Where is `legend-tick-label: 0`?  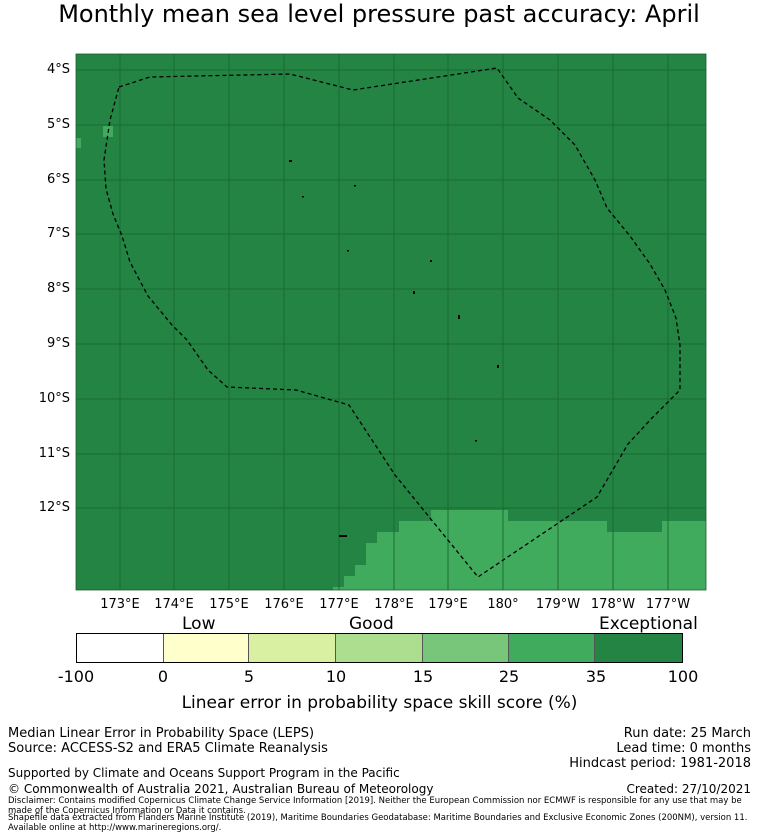 legend-tick-label: 0 is located at coordinates (163, 676).